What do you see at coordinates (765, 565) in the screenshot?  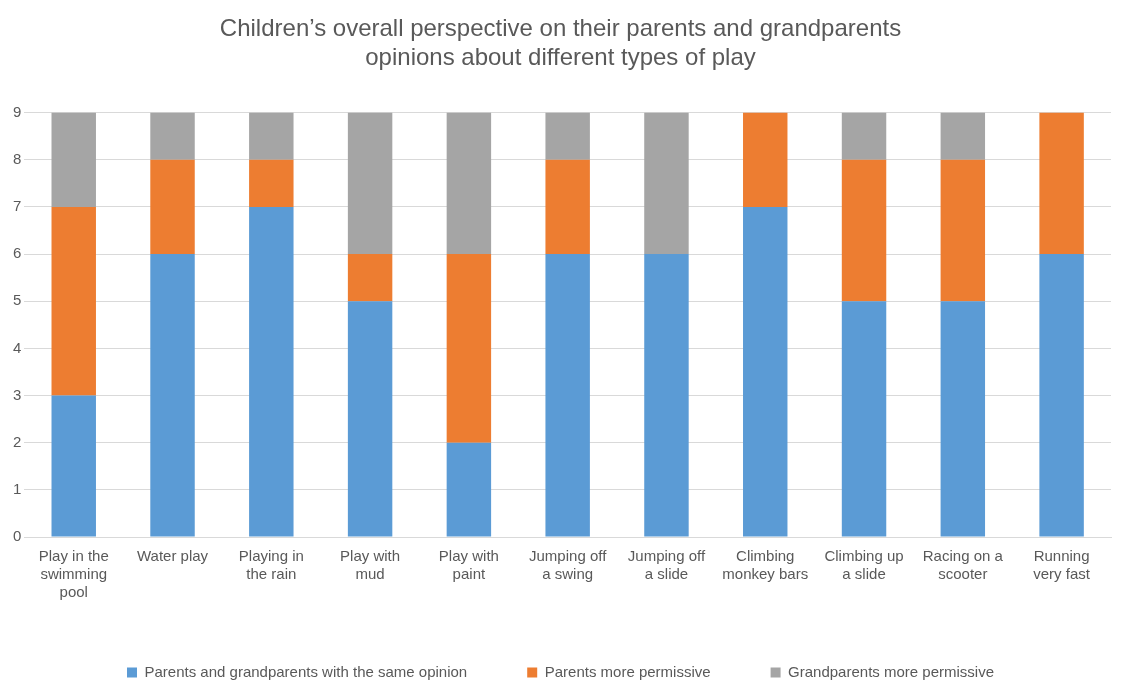 I see `x-tick-label: Climbing monkey bars` at bounding box center [765, 565].